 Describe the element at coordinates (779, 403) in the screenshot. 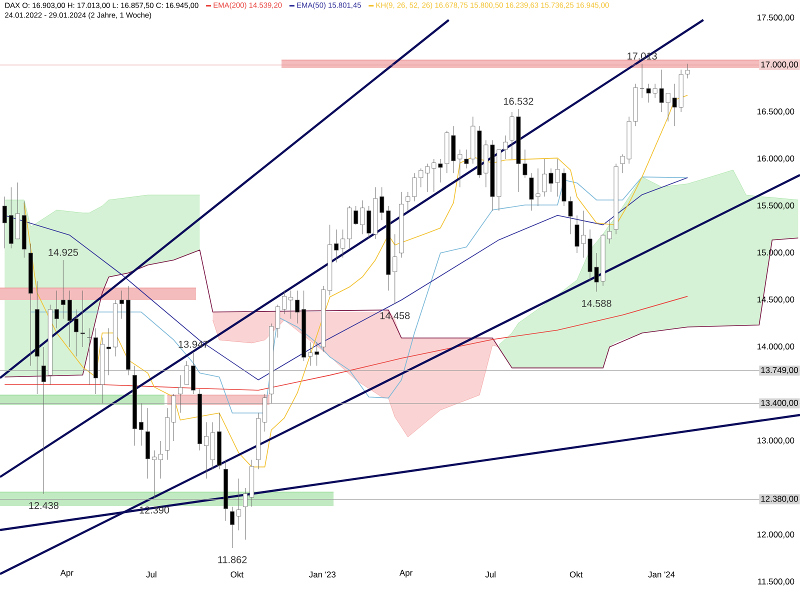

I see `ref-line-label: 13.400,00` at that location.